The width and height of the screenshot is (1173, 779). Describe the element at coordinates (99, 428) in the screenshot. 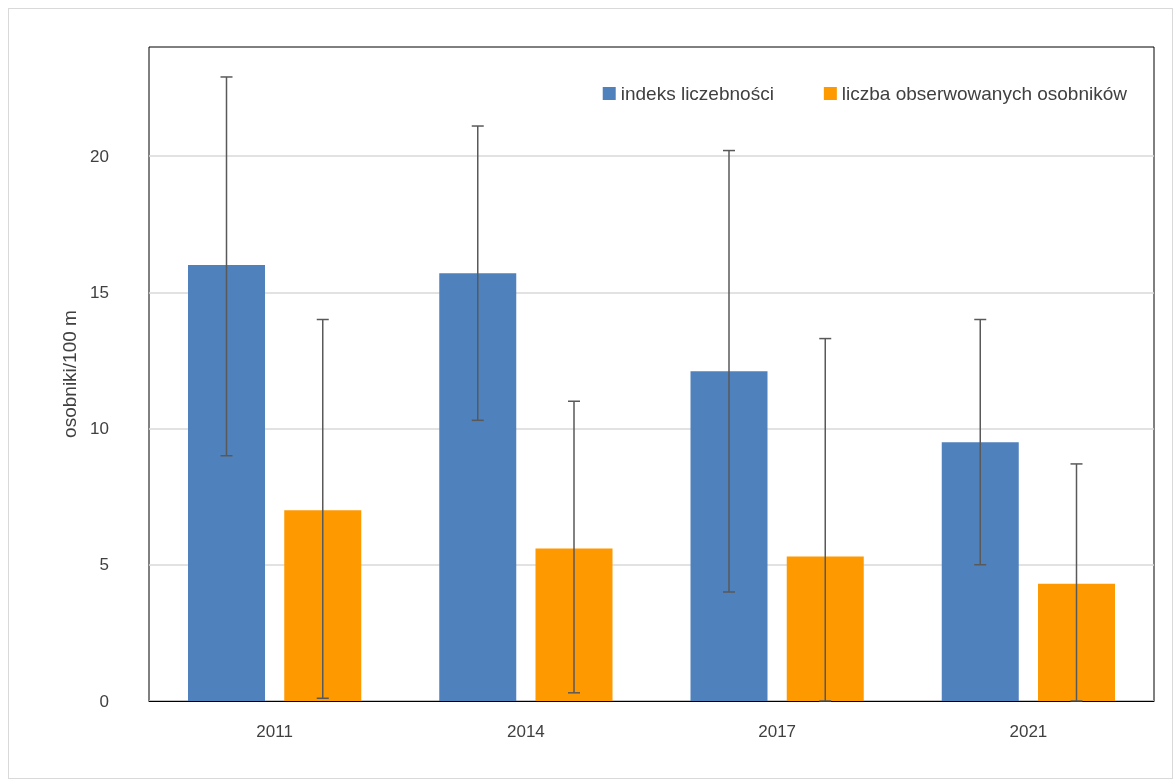

I see `y-tick-label: 10` at that location.